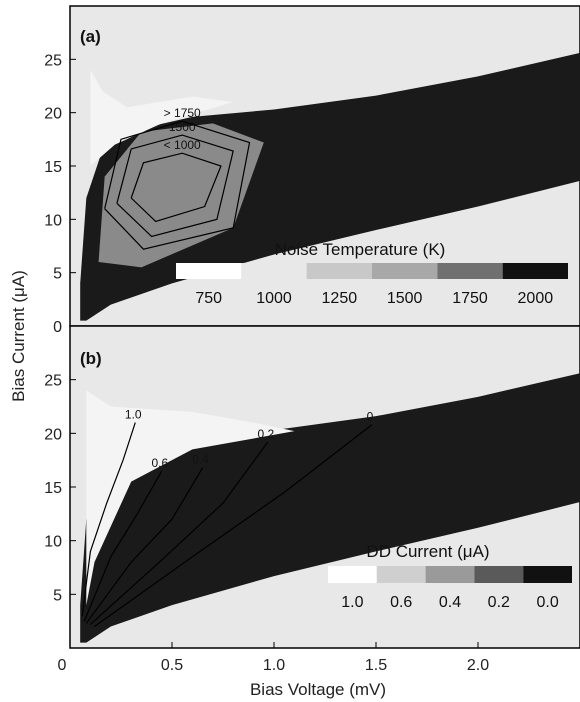 This screenshot has width=580, height=702. I want to click on x-tick-label: 0.5, so click(172, 665).